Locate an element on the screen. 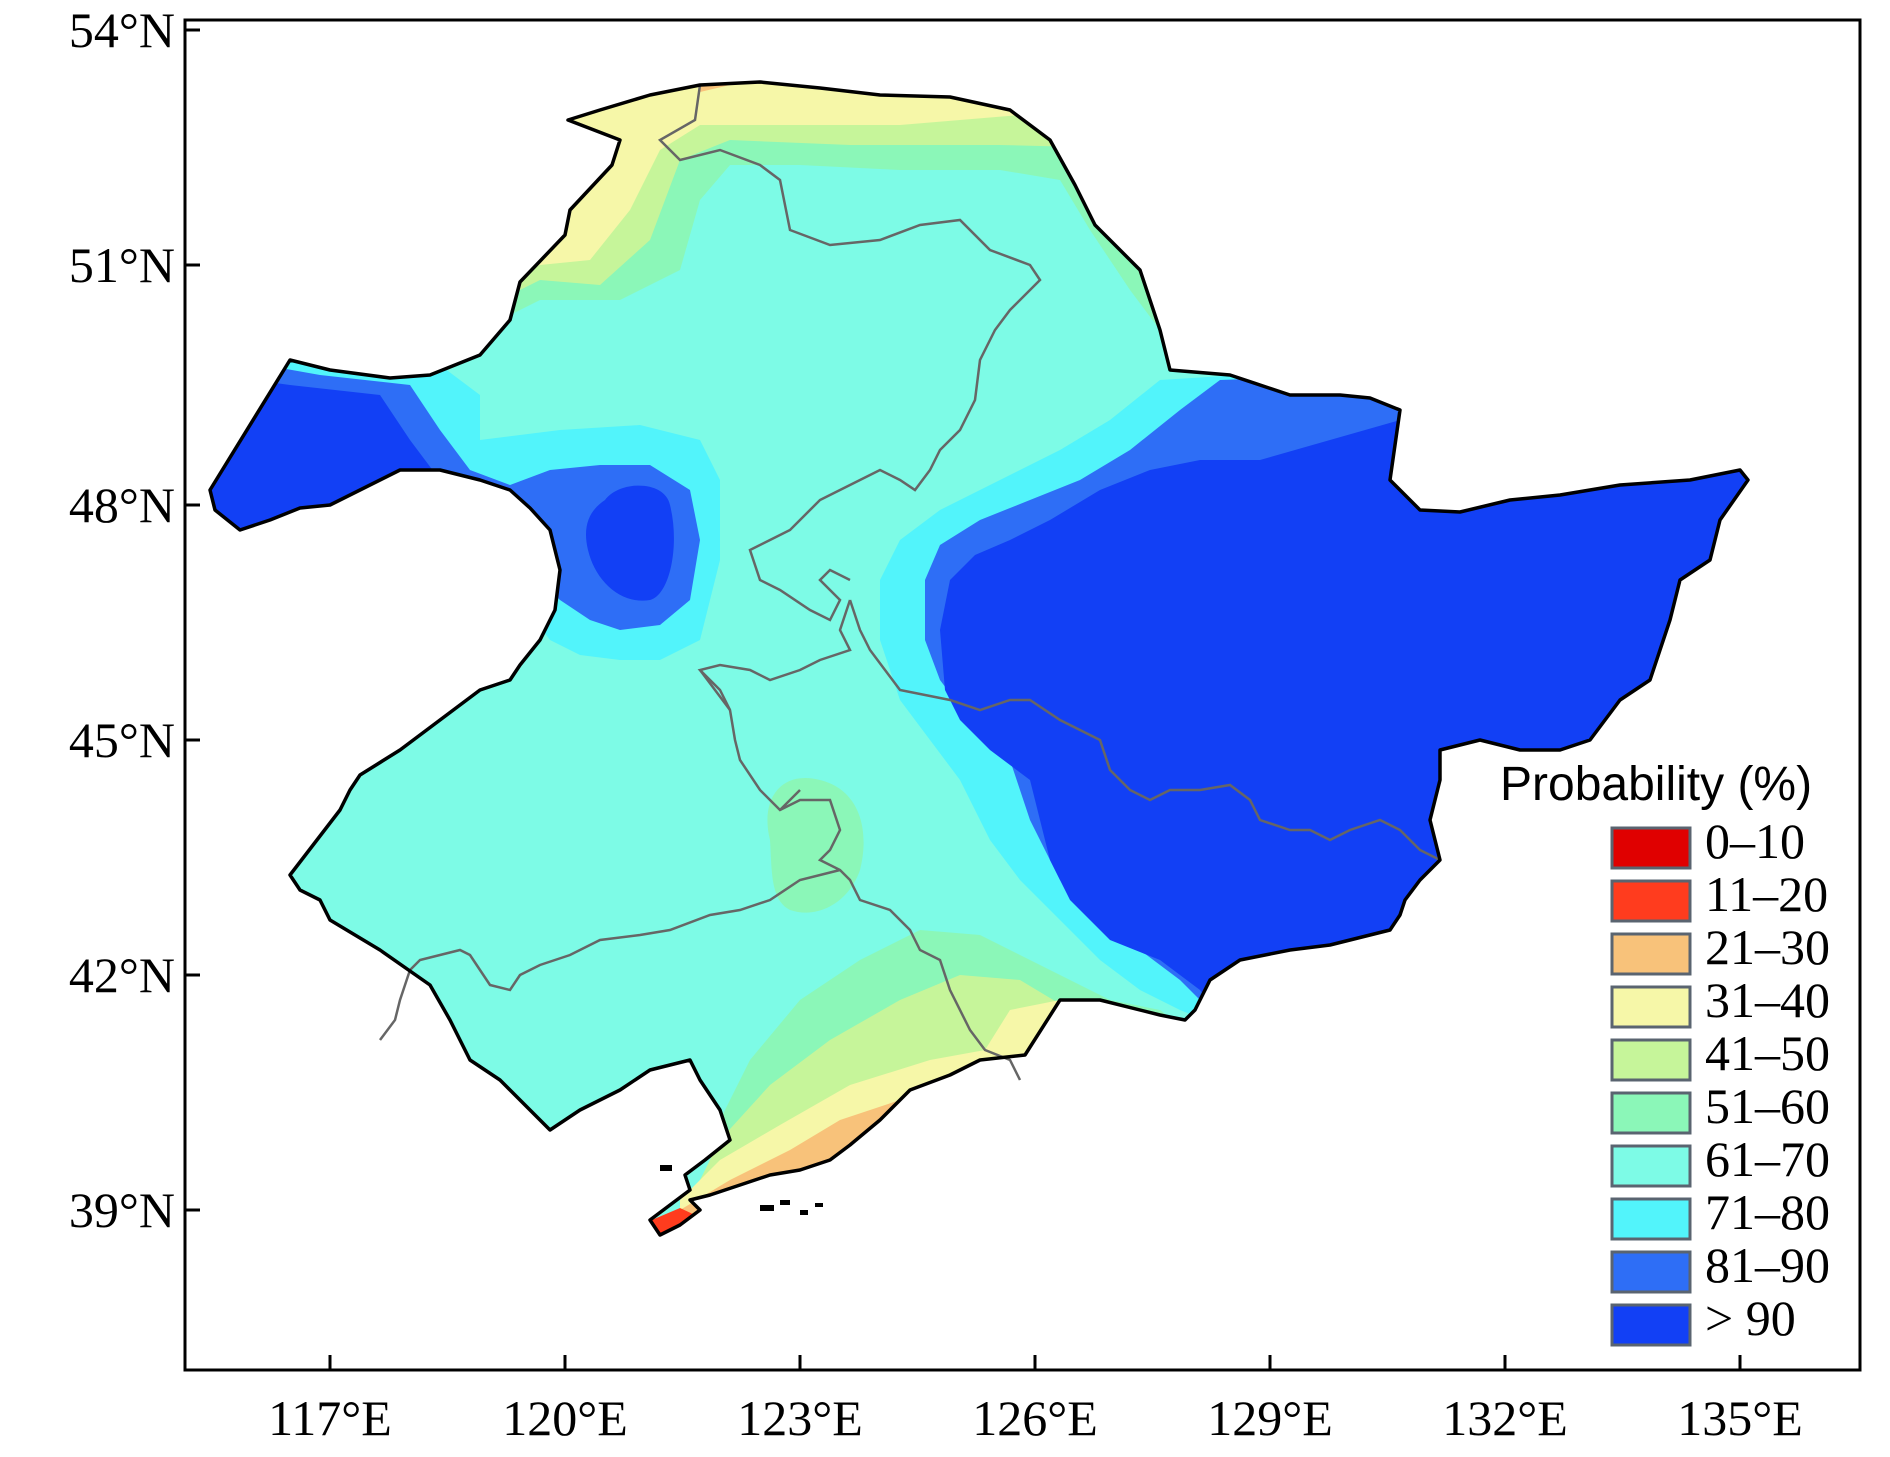 The width and height of the screenshot is (1890, 1457). y-axis-labels: 54°N 51°N 48°N 45°N 42°N 39°N is located at coordinates (122, 620).